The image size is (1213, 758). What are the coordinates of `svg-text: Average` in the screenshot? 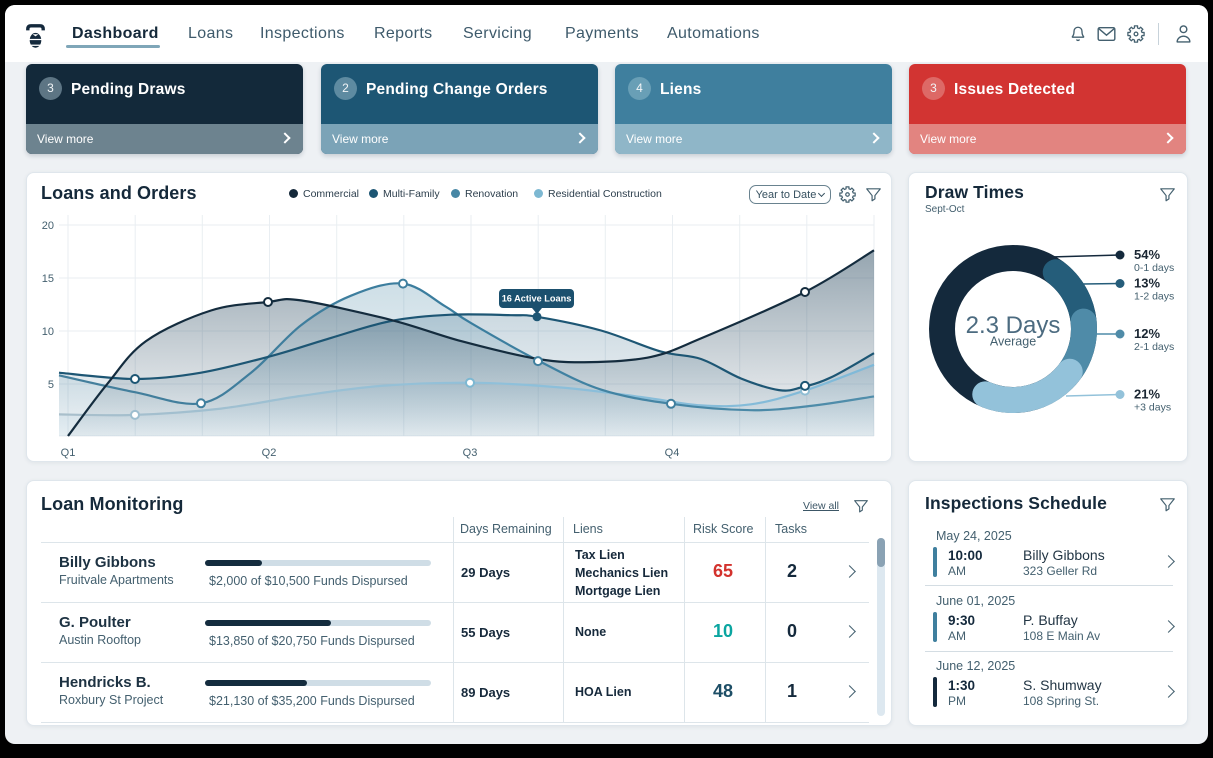 It's located at (1013, 342).